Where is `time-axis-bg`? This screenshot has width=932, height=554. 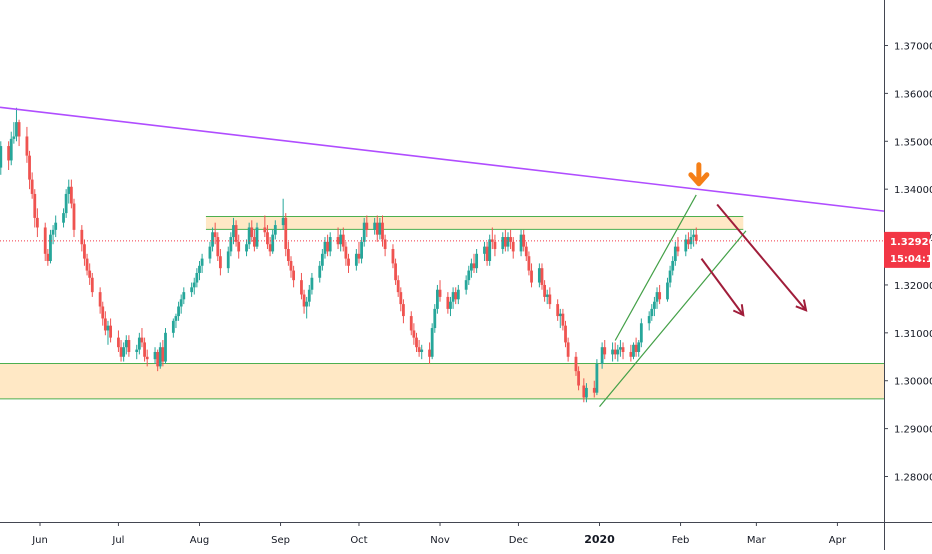
time-axis-bg is located at coordinates (466, 536).